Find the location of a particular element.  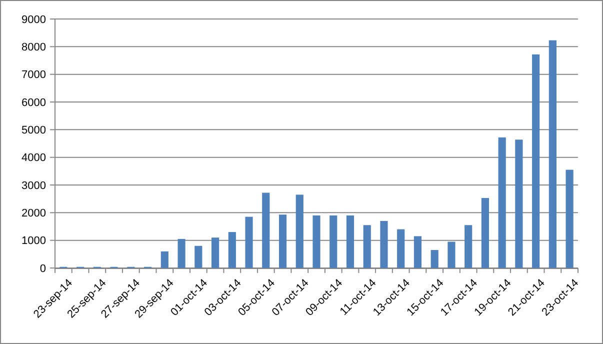

y-tick-label: 3000 is located at coordinates (34, 186).